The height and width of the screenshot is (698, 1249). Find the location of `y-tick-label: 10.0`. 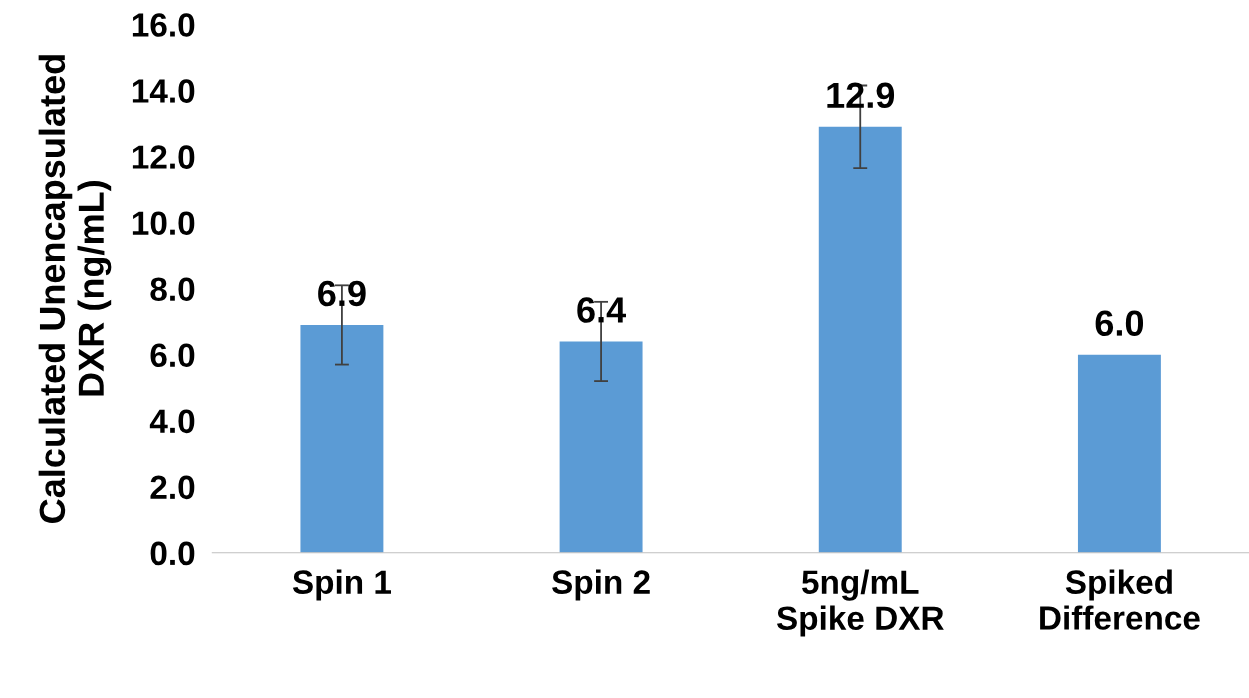

y-tick-label: 10.0 is located at coordinates (163, 223).